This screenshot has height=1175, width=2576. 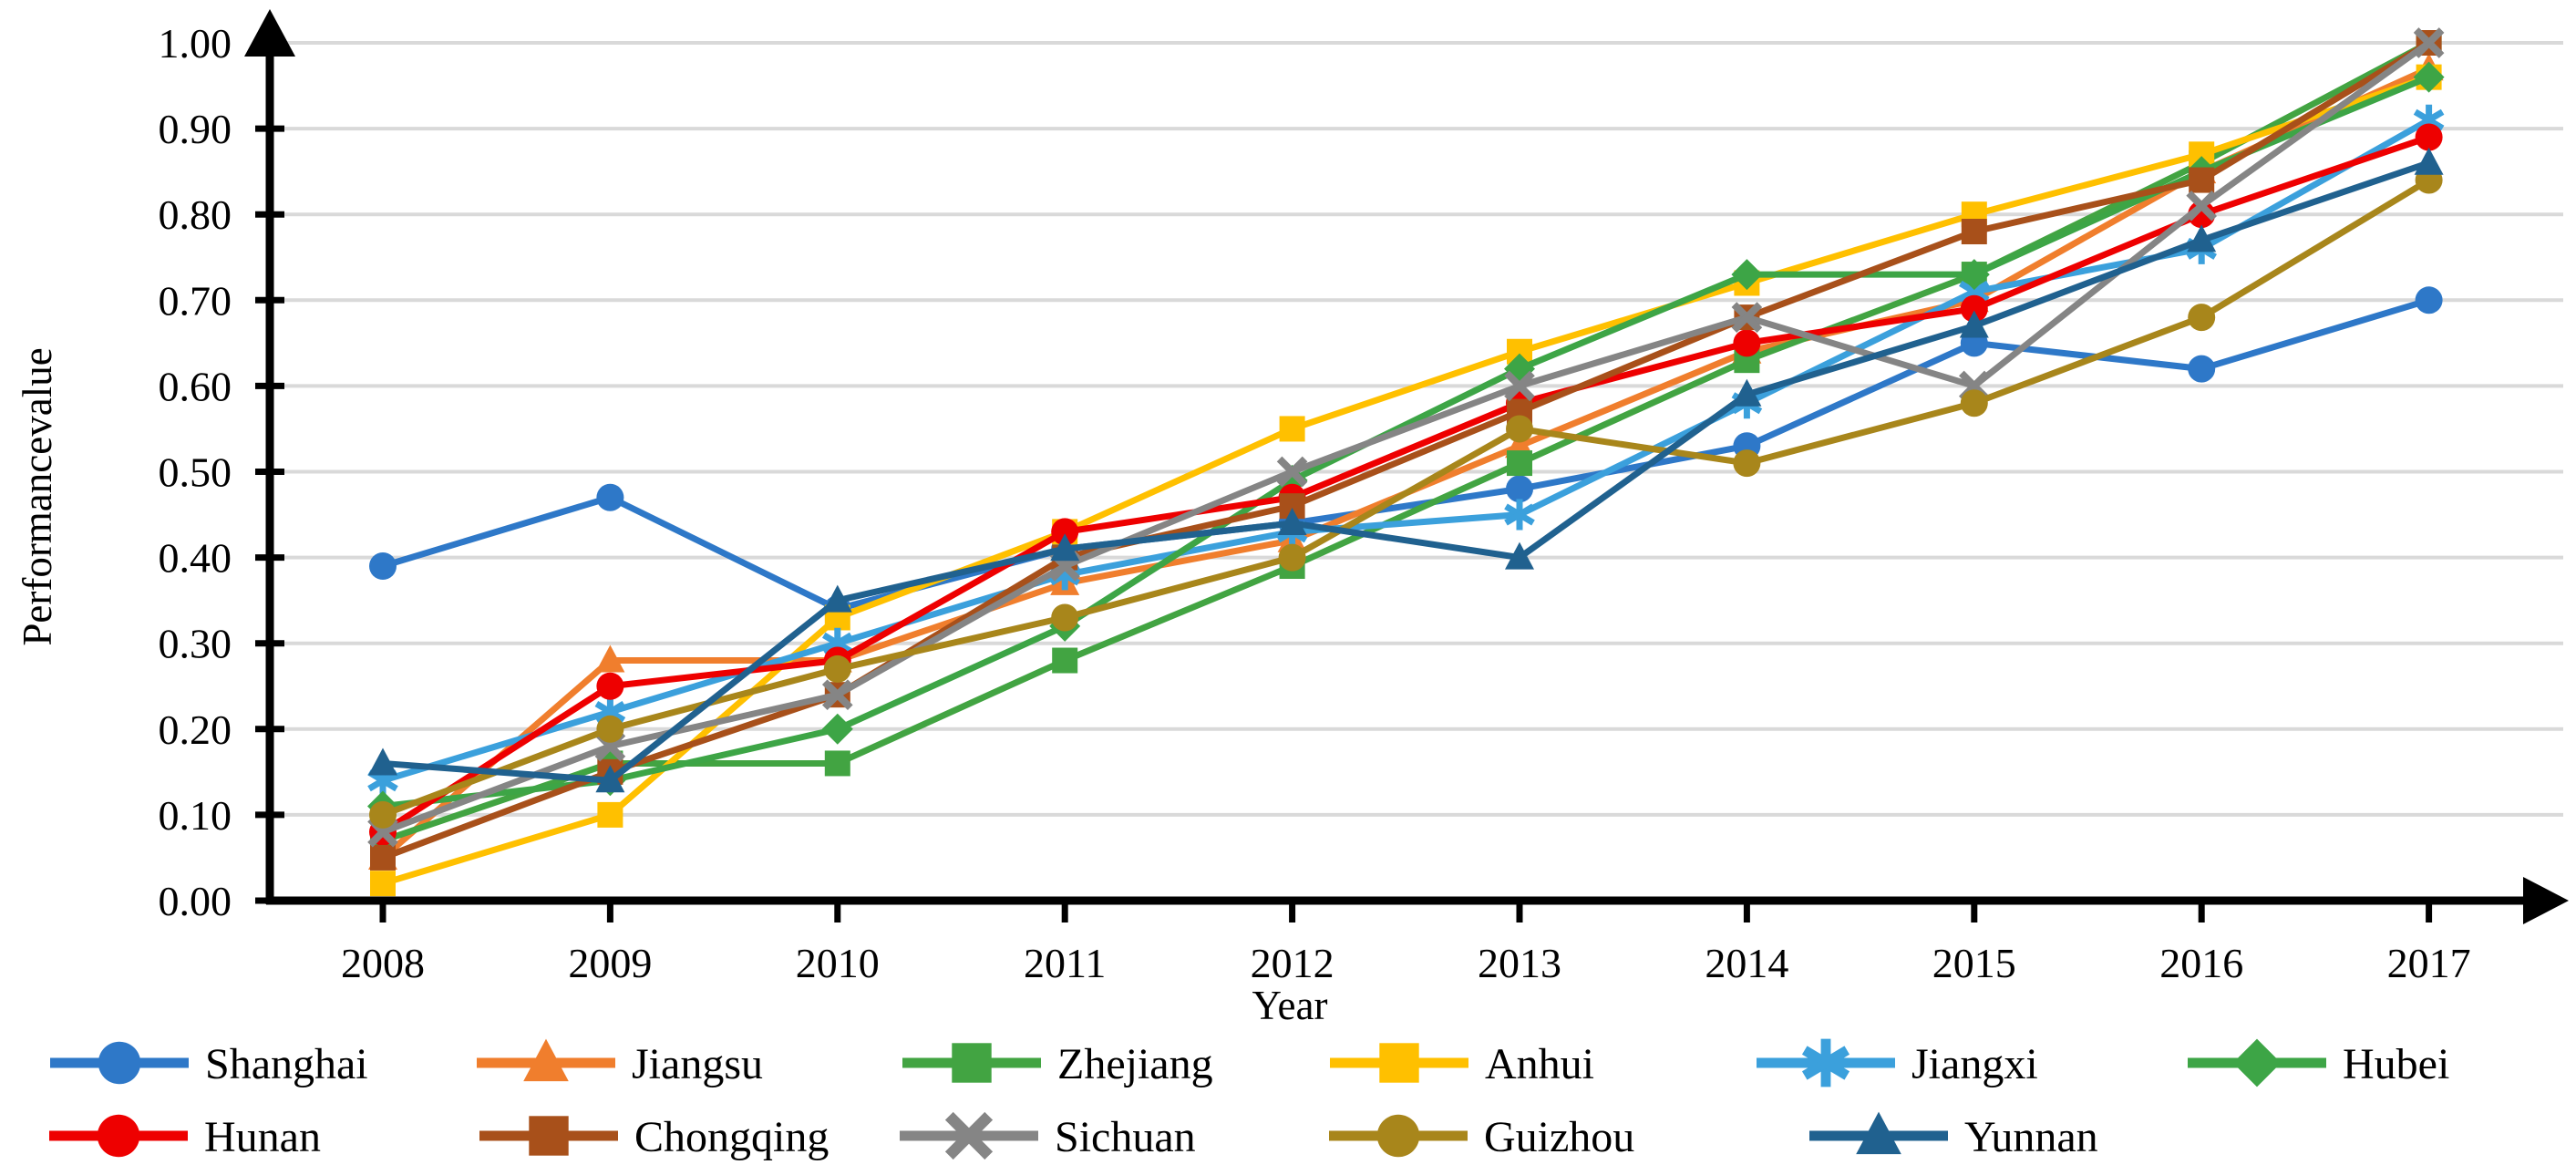 What do you see at coordinates (1125, 1137) in the screenshot?
I see `legend-label: Sichuan` at bounding box center [1125, 1137].